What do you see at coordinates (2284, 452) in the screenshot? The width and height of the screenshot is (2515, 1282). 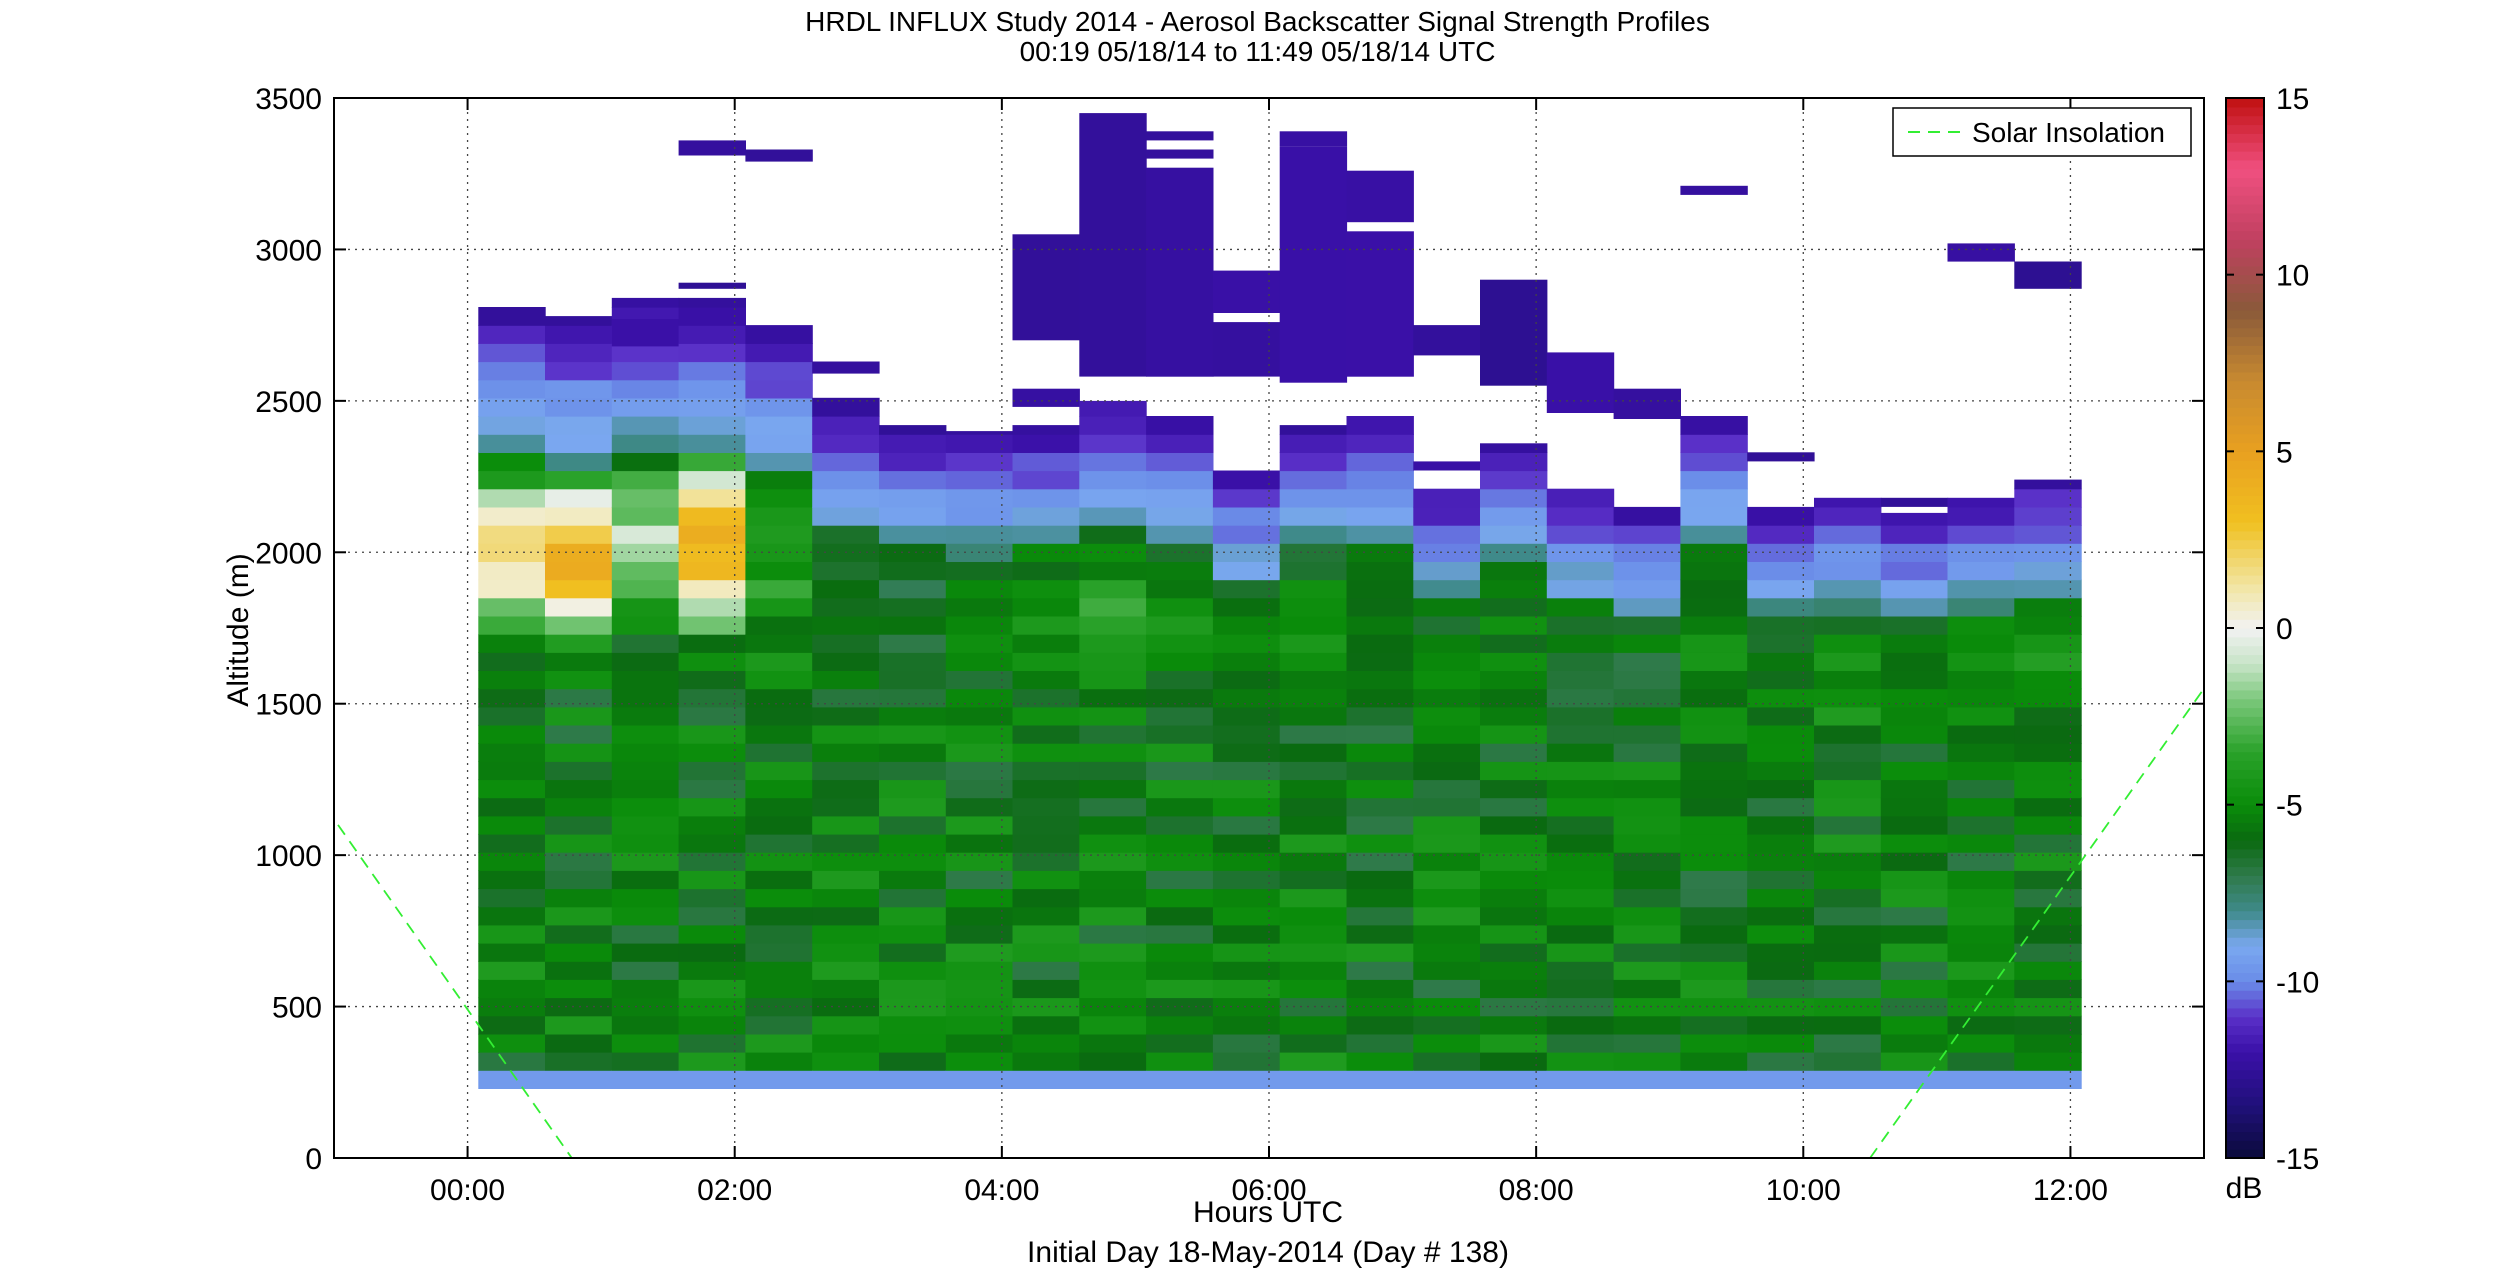 I see `colorbar-tick-label: 5` at bounding box center [2284, 452].